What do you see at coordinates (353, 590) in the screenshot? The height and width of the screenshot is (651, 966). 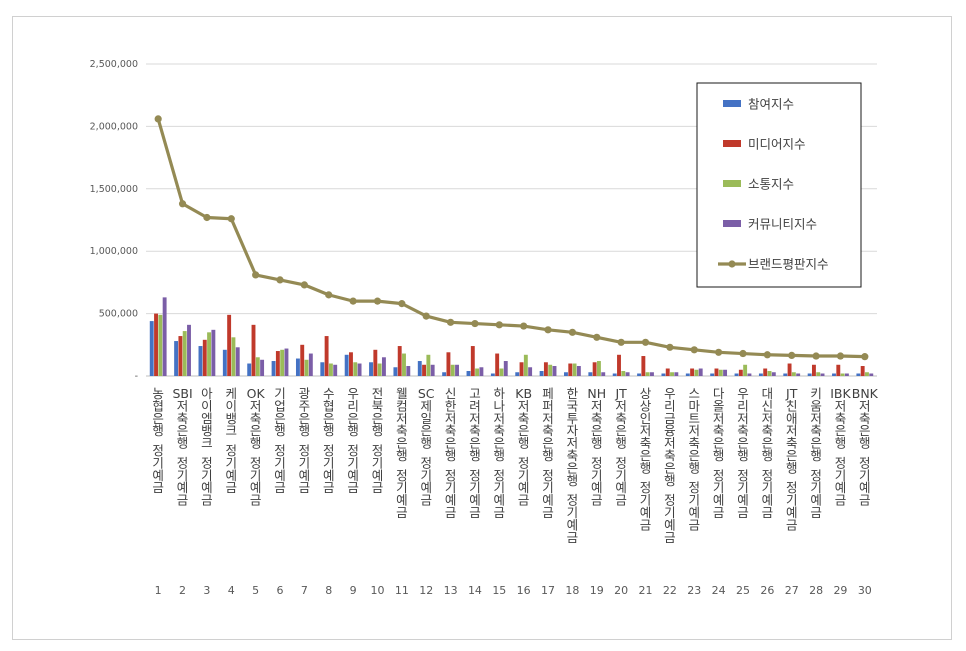 I see `rank-number: 9` at bounding box center [353, 590].